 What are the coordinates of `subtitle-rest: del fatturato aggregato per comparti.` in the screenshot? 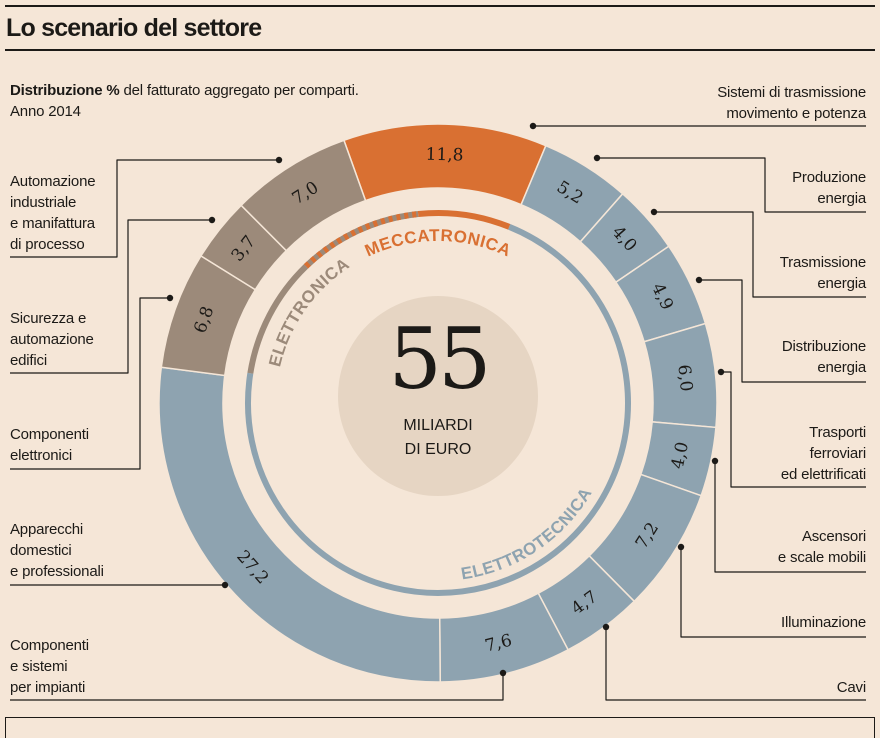 It's located at (239, 90).